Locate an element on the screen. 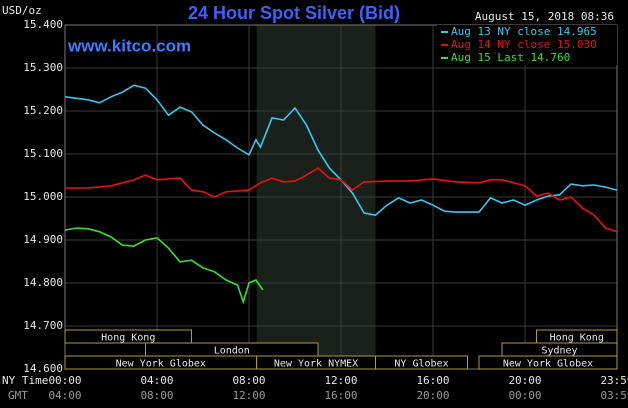 This screenshot has height=408, width=628. x-tick-label: 20:00 is located at coordinates (524, 380).